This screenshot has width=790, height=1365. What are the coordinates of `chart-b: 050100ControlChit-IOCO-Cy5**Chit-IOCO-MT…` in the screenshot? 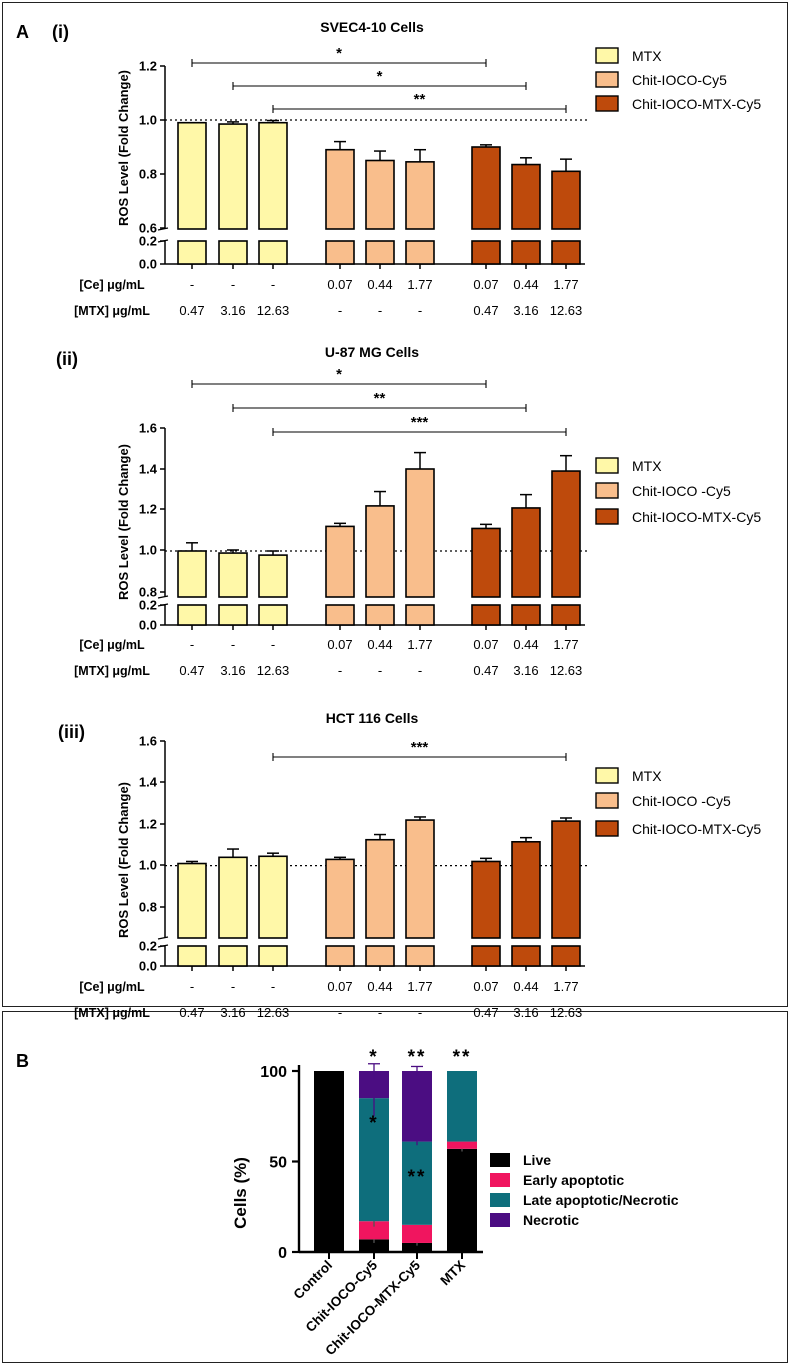 It's located at (469, 1202).